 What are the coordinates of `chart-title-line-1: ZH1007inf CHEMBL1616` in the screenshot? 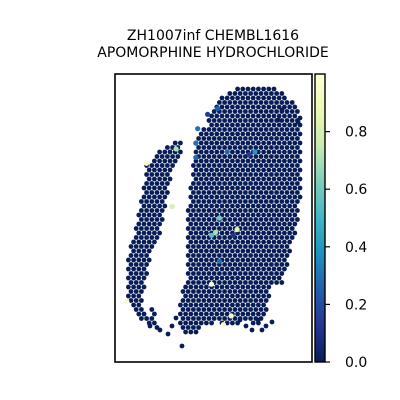 It's located at (213, 36).